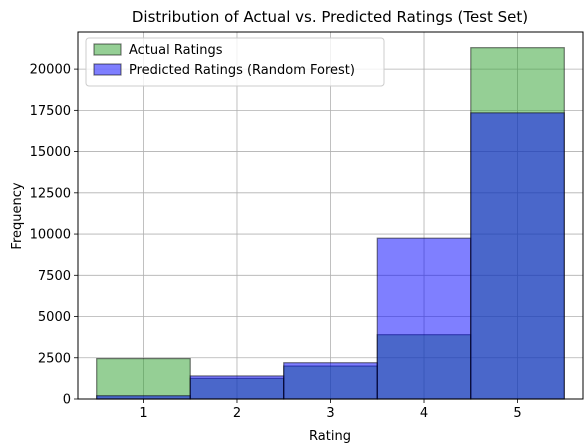  I want to click on y-tick-label: 12500, so click(50, 193).